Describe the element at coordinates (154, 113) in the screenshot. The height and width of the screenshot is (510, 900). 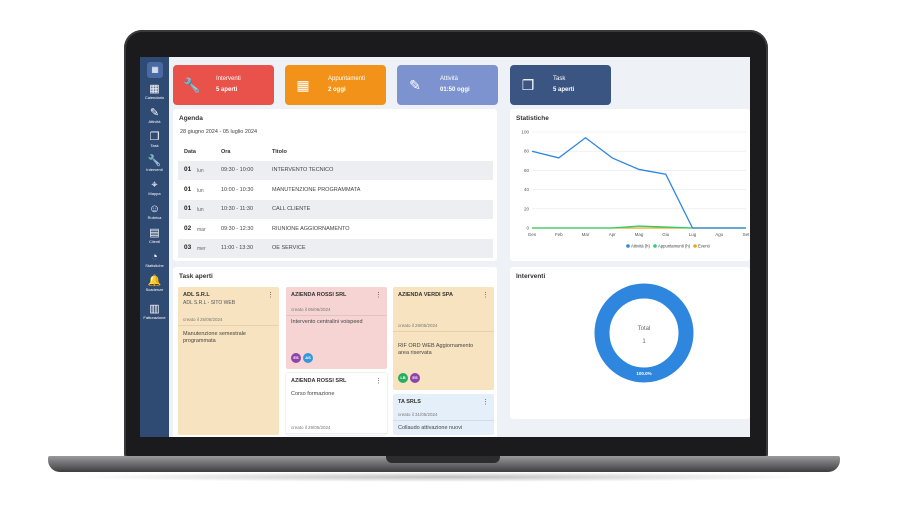
I see `edit-icon: ✎` at that location.